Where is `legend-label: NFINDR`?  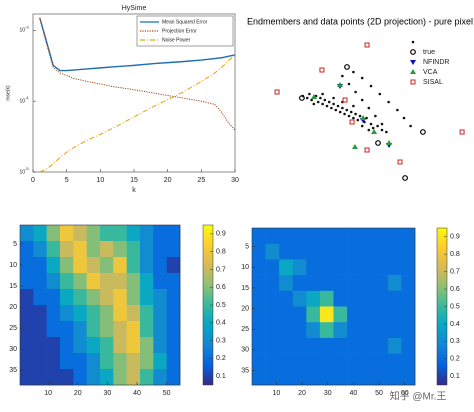
legend-label: NFINDR is located at coordinates (436, 62).